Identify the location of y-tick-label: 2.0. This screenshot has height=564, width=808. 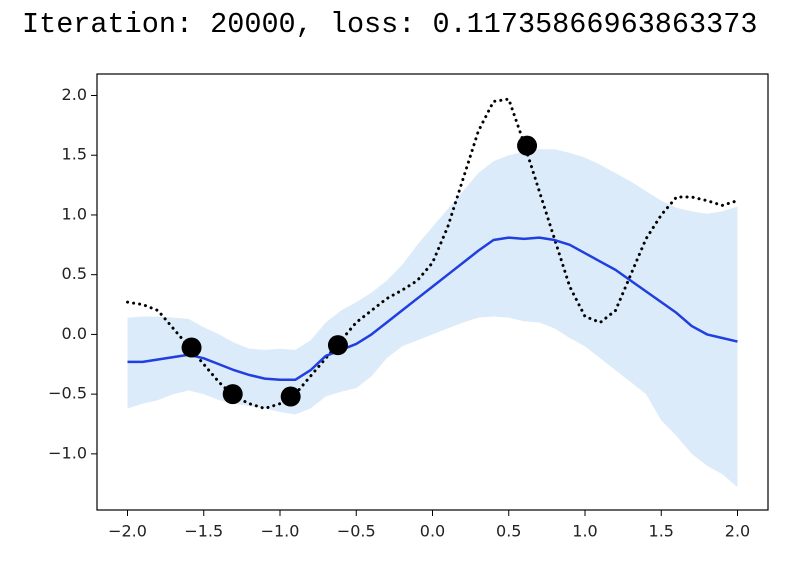
(74, 94).